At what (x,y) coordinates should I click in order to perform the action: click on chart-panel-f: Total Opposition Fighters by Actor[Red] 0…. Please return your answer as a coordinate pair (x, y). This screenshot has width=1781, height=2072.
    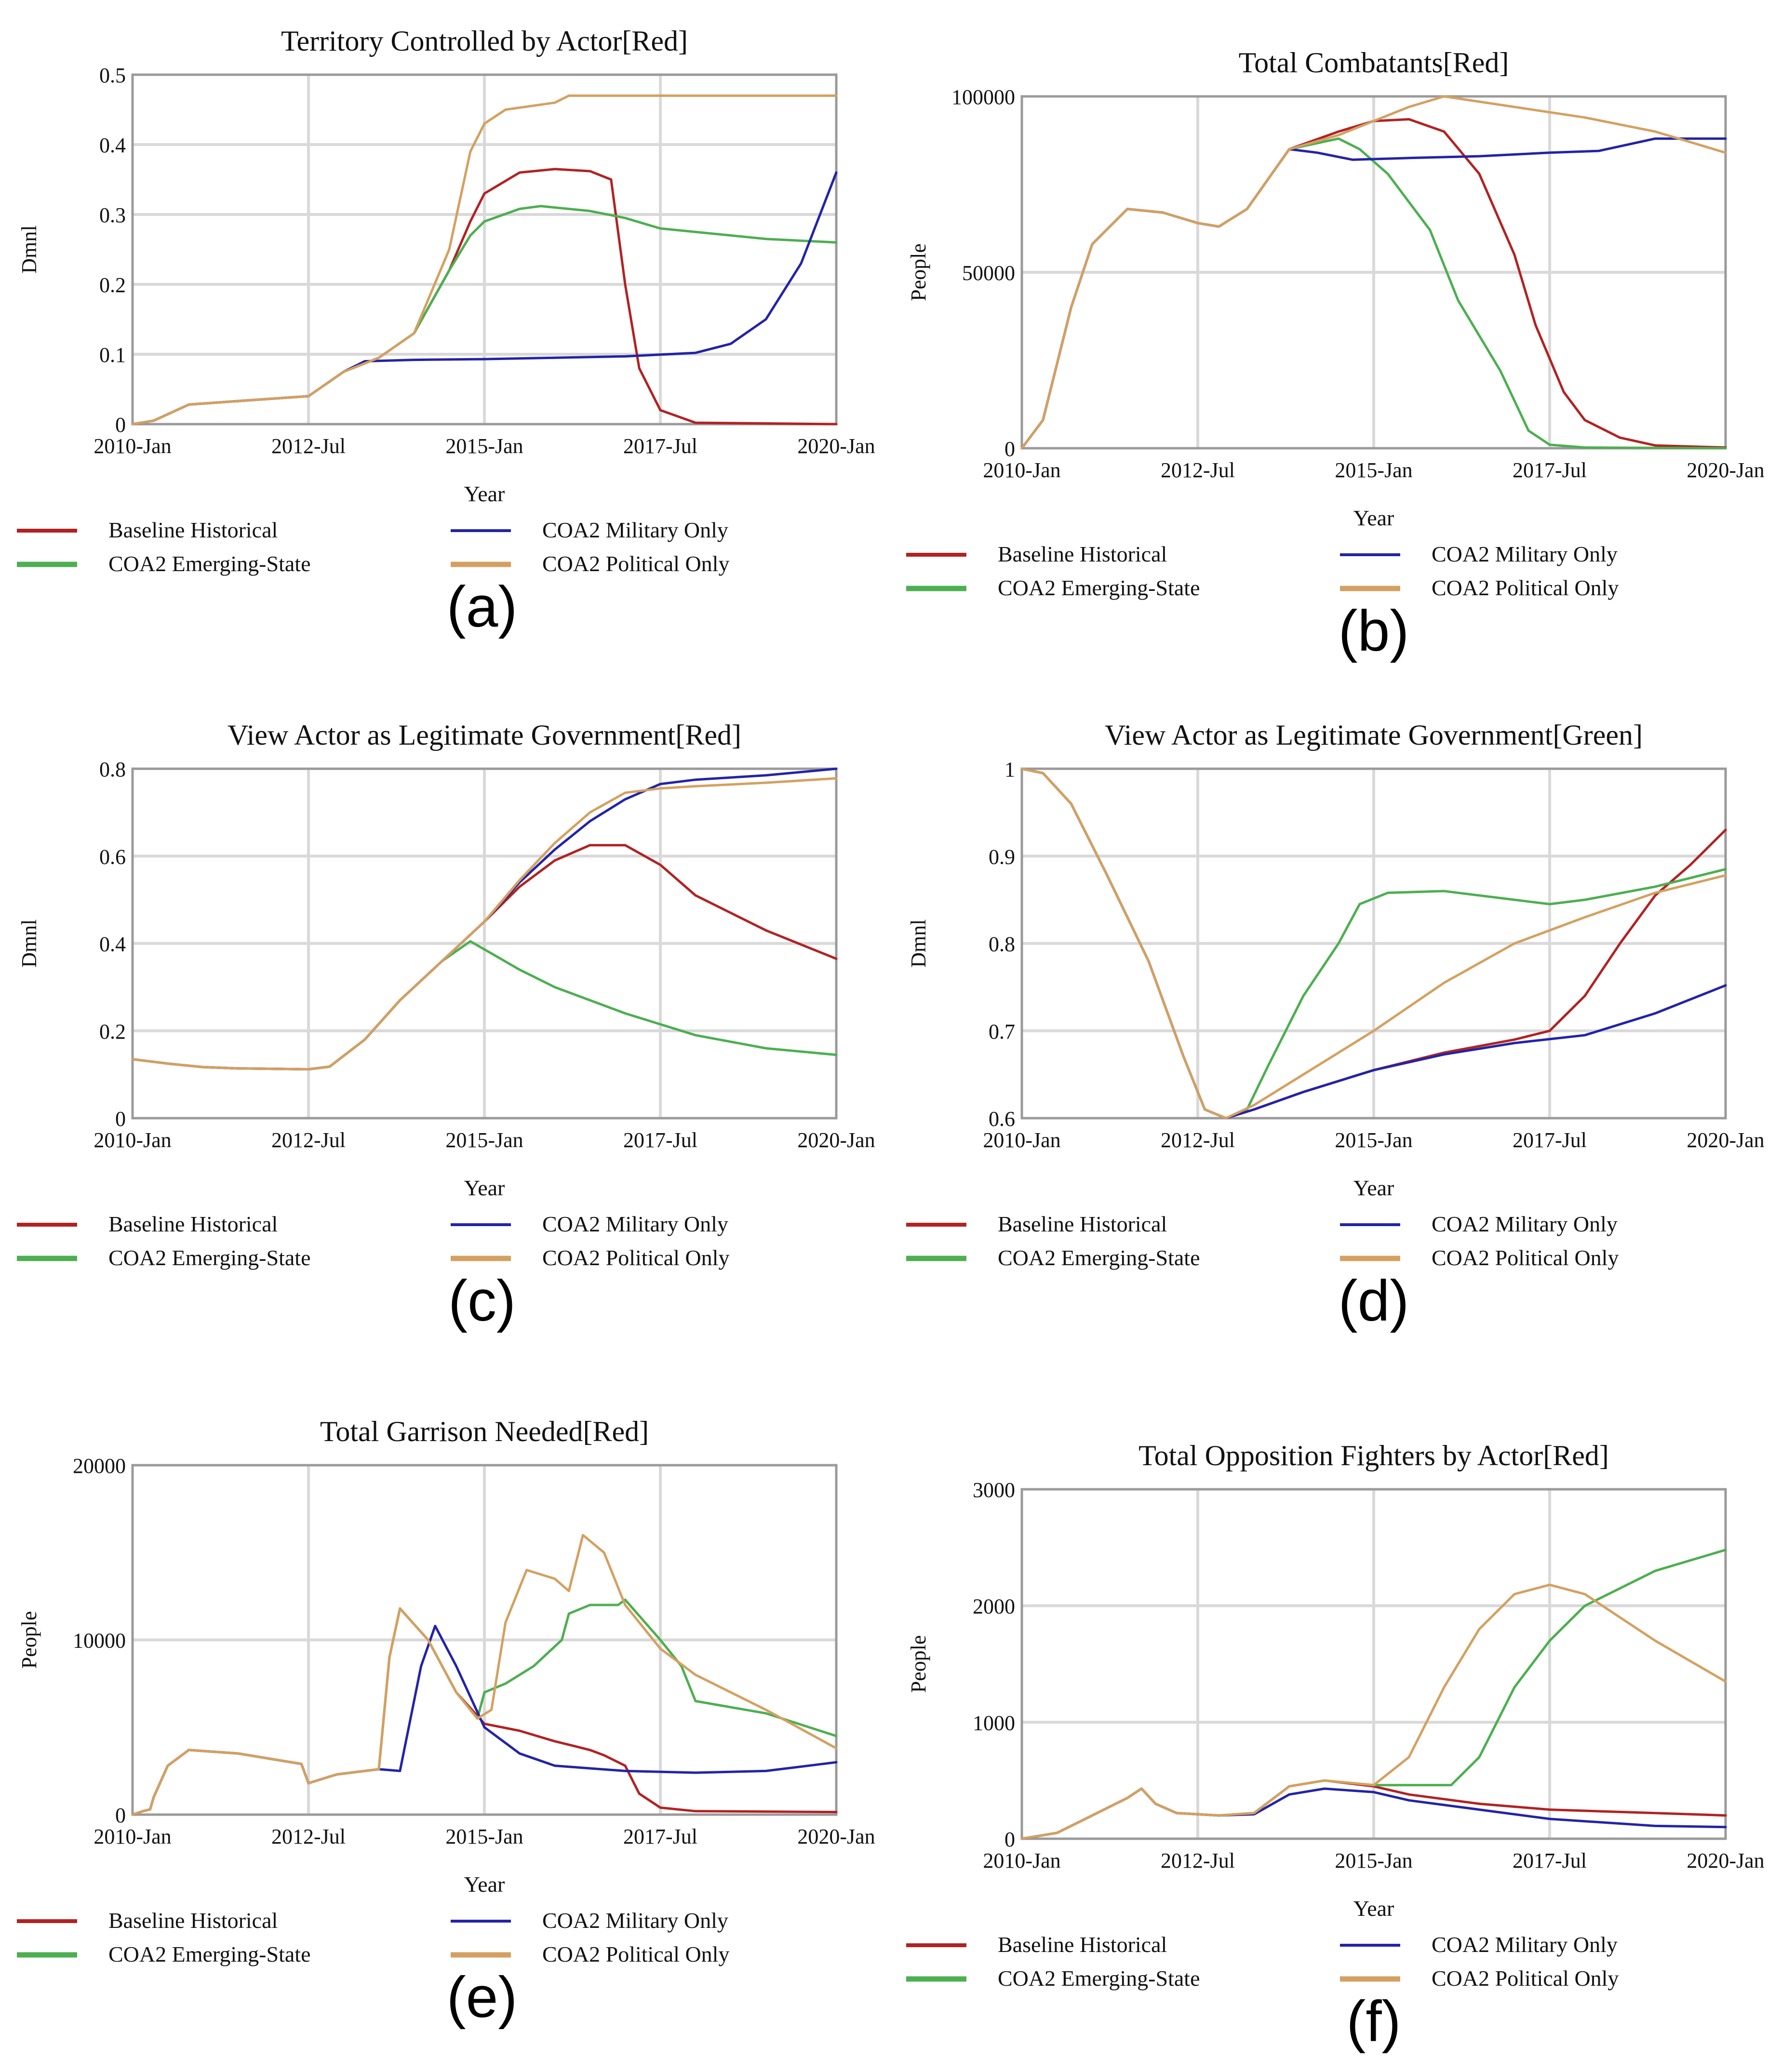
    Looking at the image, I should click on (1335, 1747).